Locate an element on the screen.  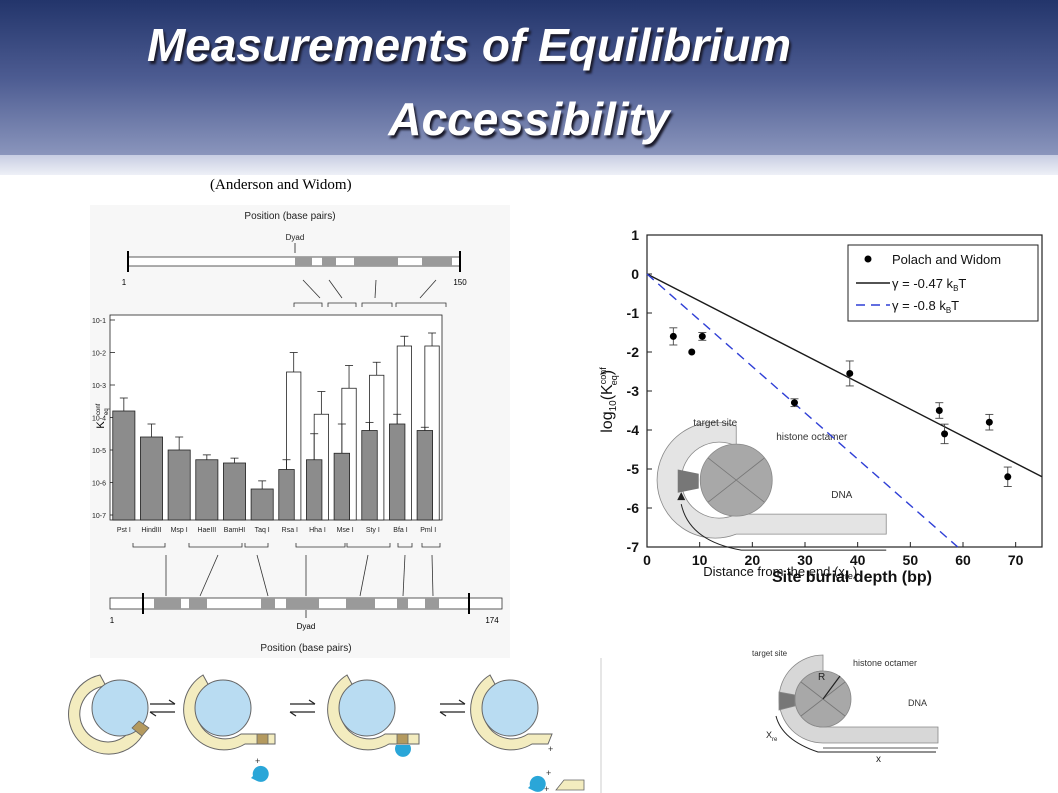
scatter-xtick-label: 50 is located at coordinates (911, 560).